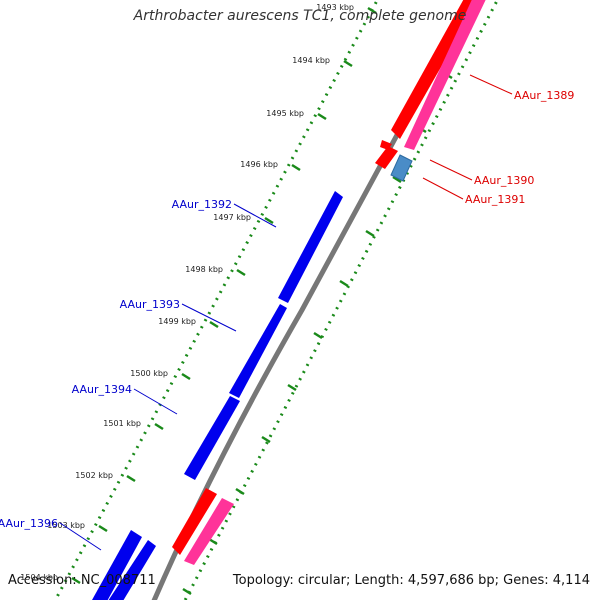  What do you see at coordinates (232, 217) in the screenshot?
I see `tick-label: 1497 kbp` at bounding box center [232, 217].